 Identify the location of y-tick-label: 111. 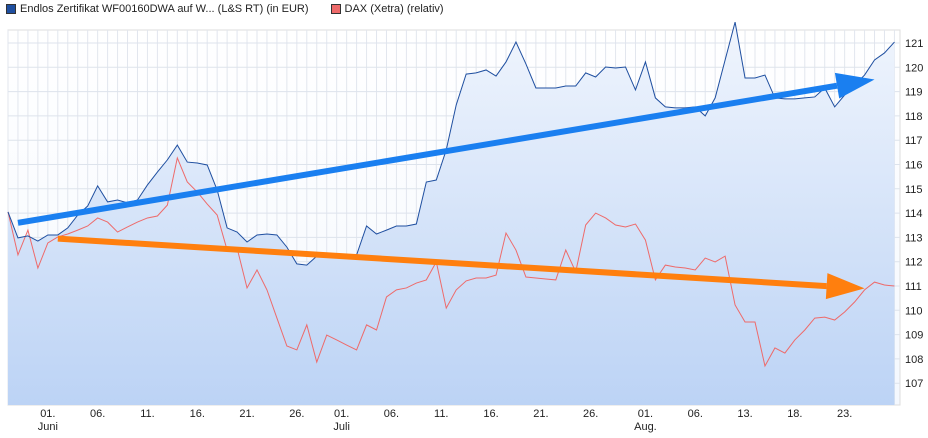
(913, 287).